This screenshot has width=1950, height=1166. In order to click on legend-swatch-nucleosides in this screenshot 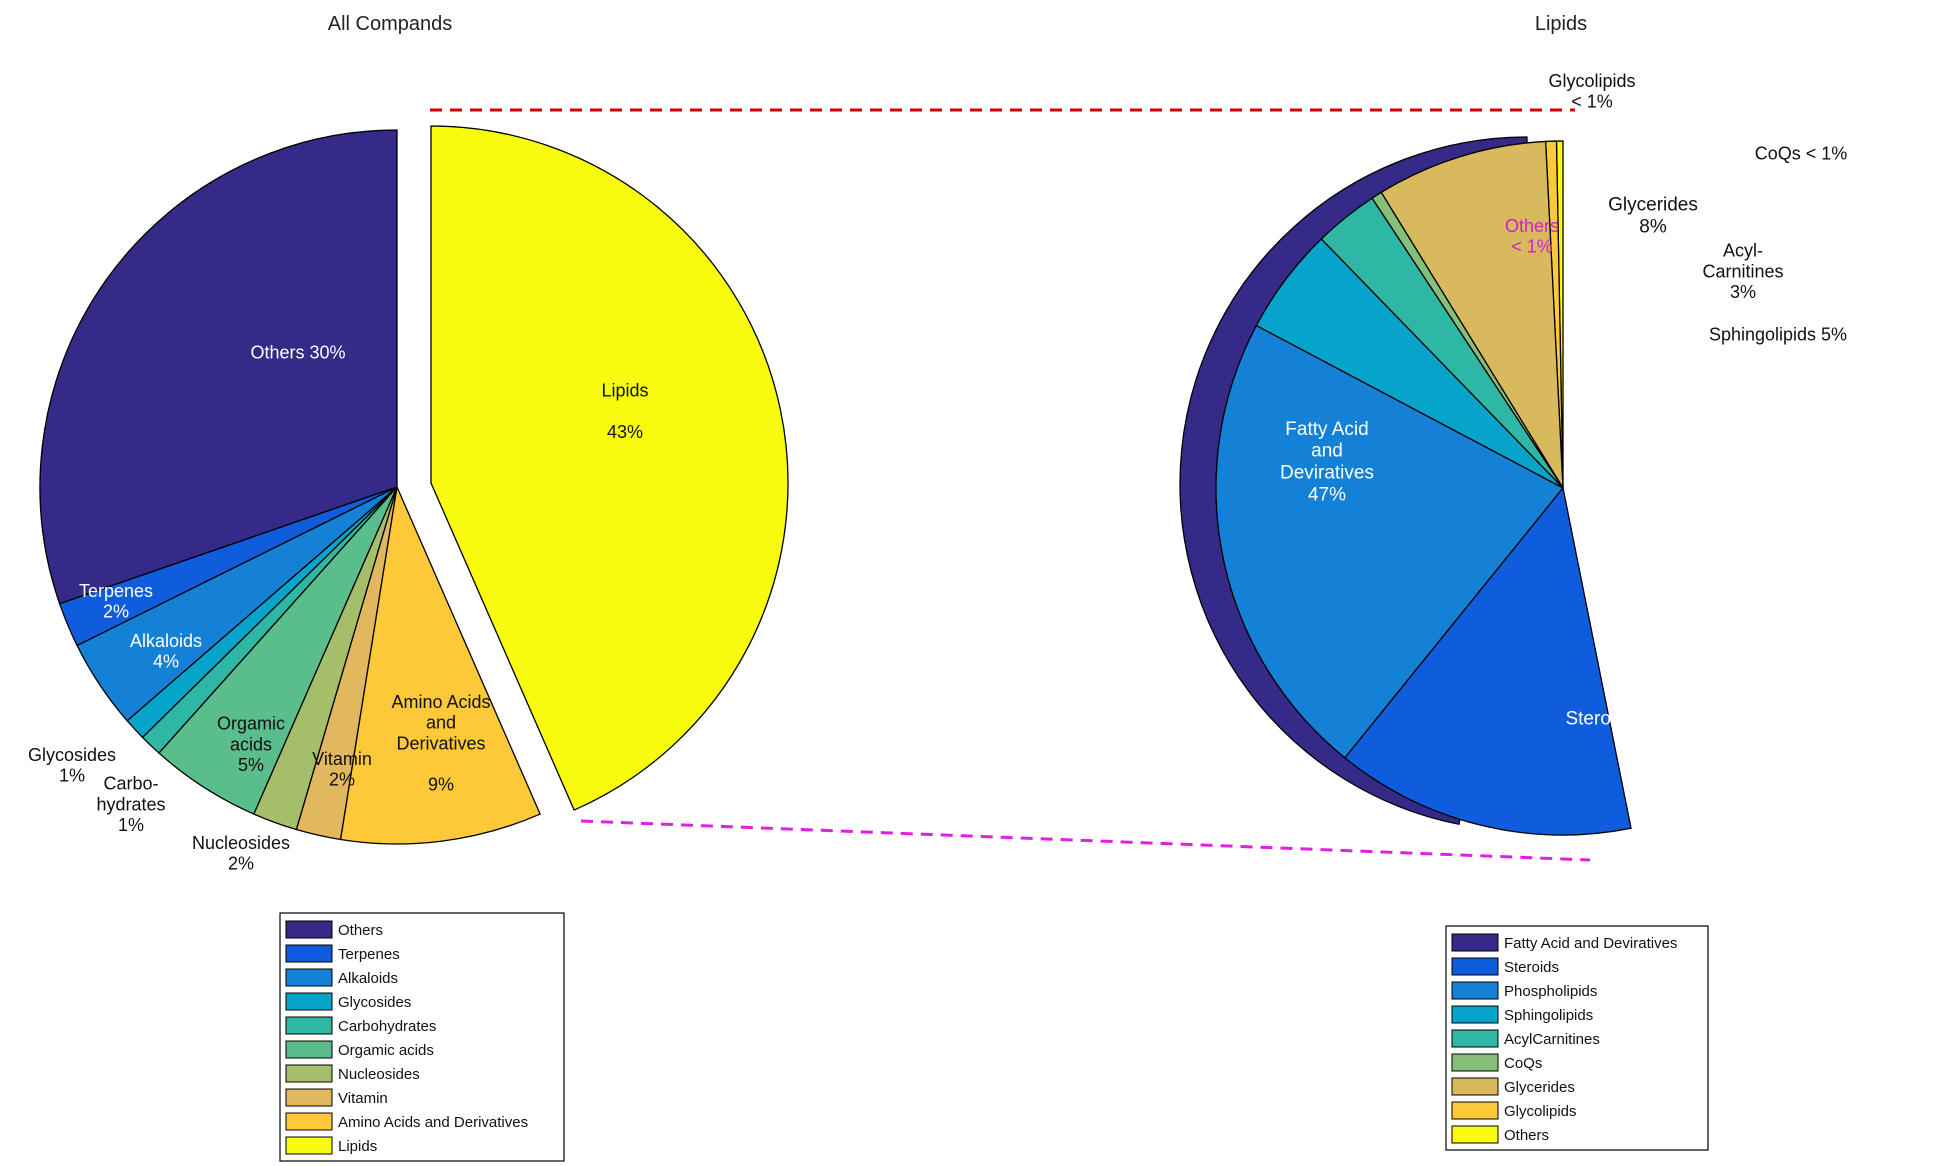, I will do `click(309, 1073)`.